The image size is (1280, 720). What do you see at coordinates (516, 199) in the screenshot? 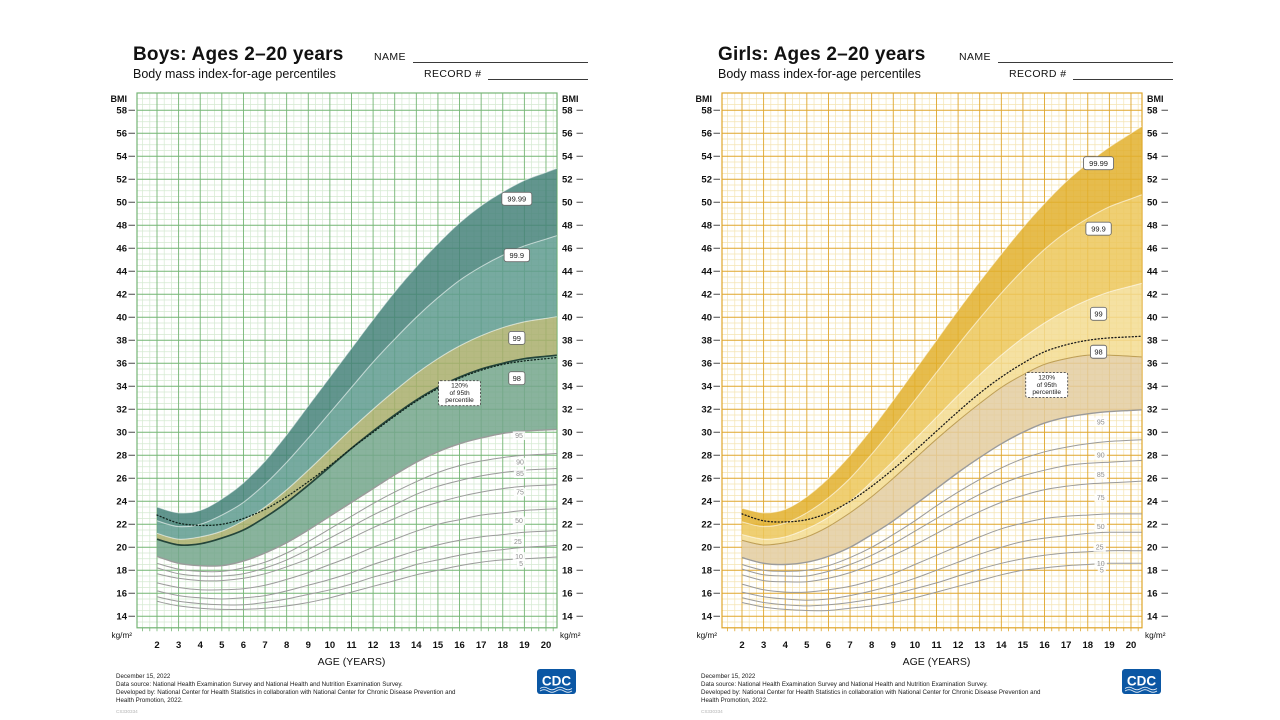
I see `svg-text: 99.99` at bounding box center [516, 199].